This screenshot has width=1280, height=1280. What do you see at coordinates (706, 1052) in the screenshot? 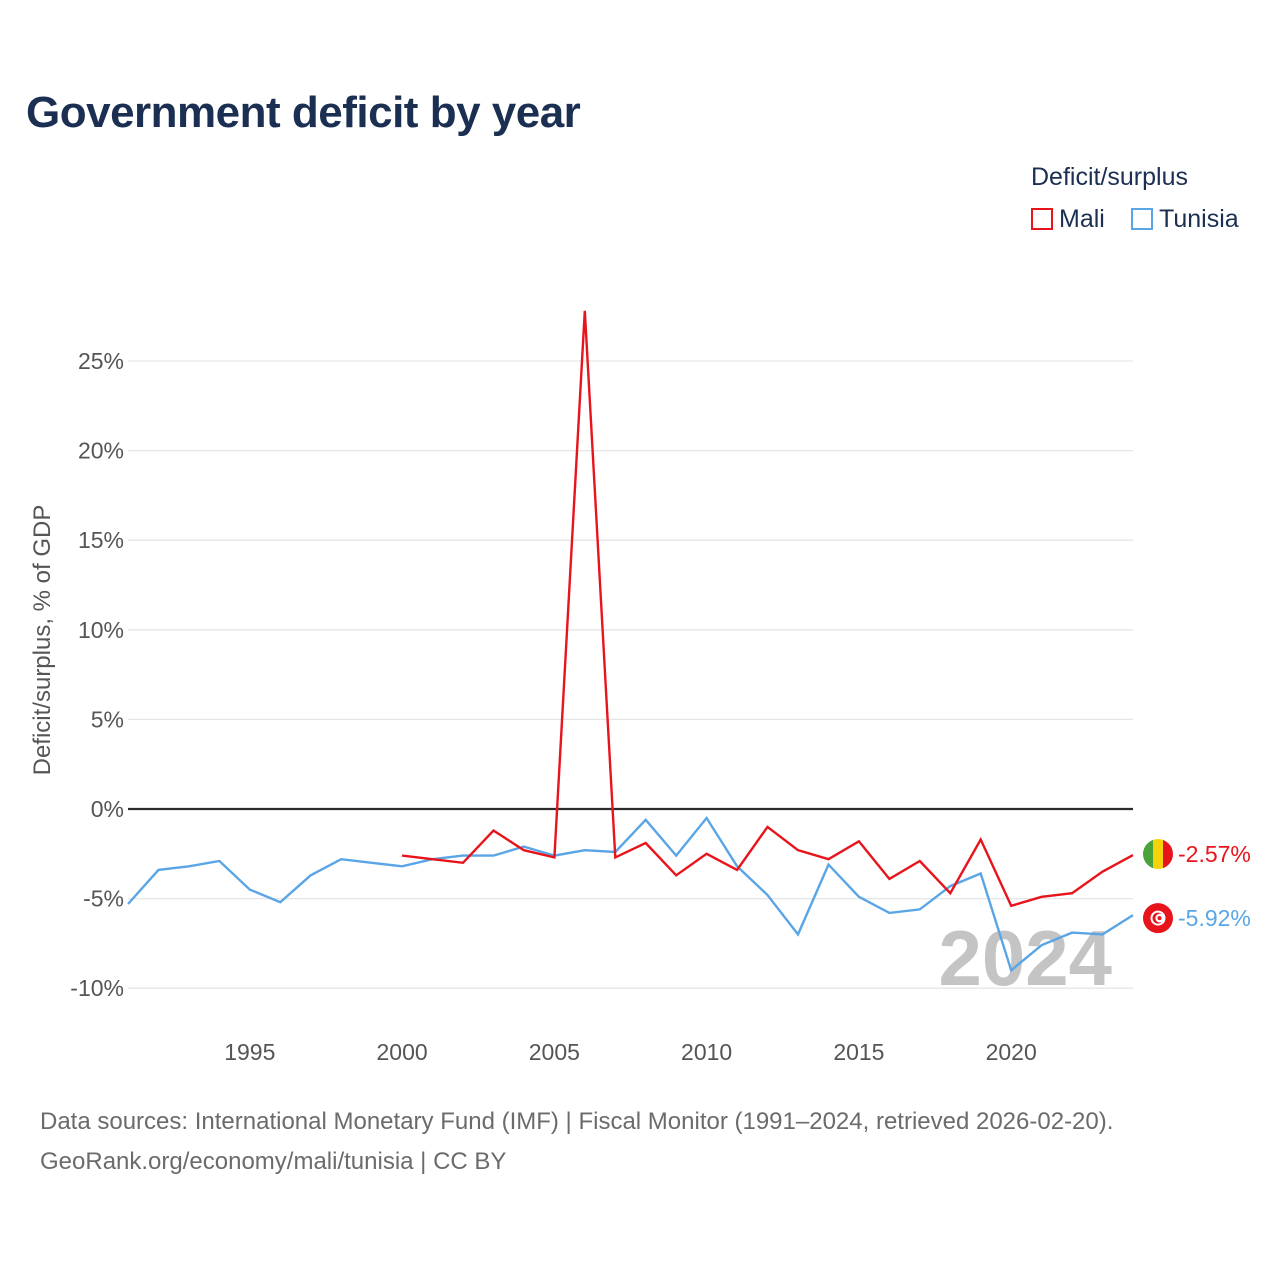
I see `x-tick-label: 2010` at bounding box center [706, 1052].